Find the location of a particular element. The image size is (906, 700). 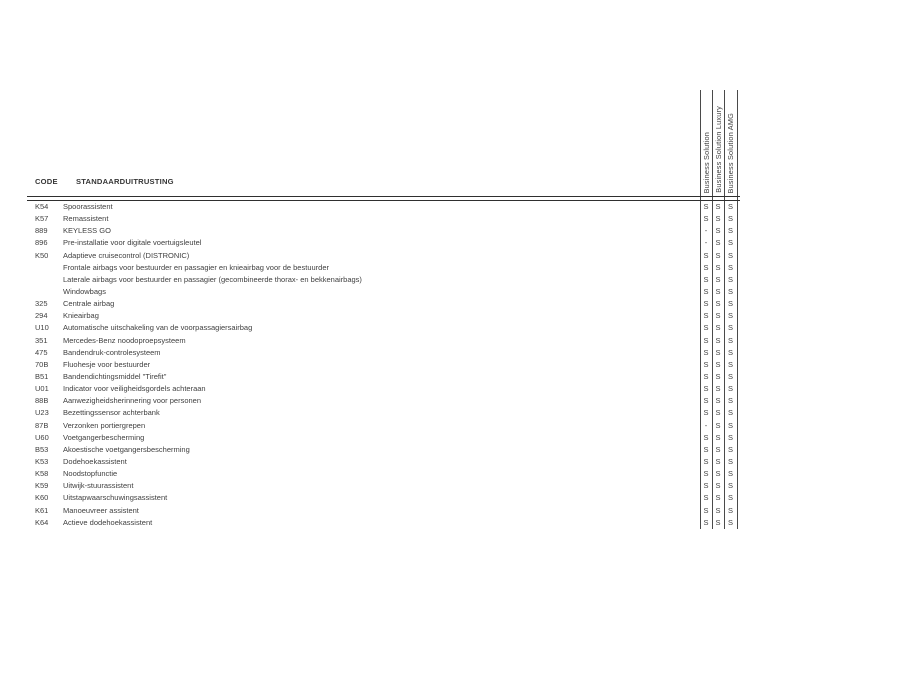

row-code: B51 is located at coordinates (42, 376).